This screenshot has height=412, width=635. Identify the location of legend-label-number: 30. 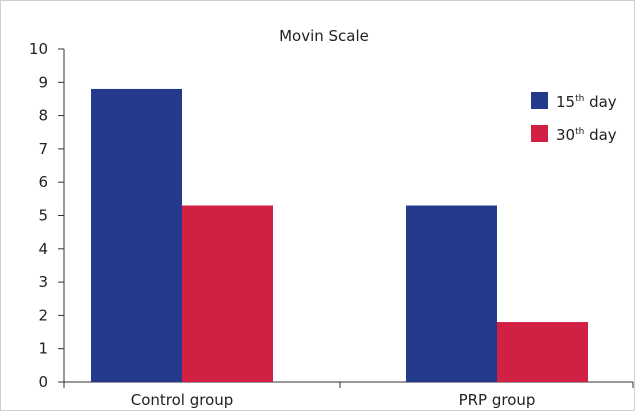
(565, 135).